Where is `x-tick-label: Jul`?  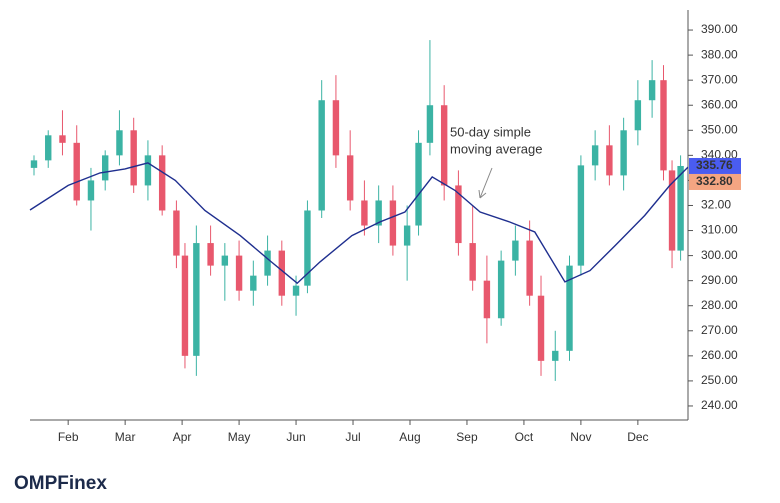 x-tick-label: Jul is located at coordinates (352, 437).